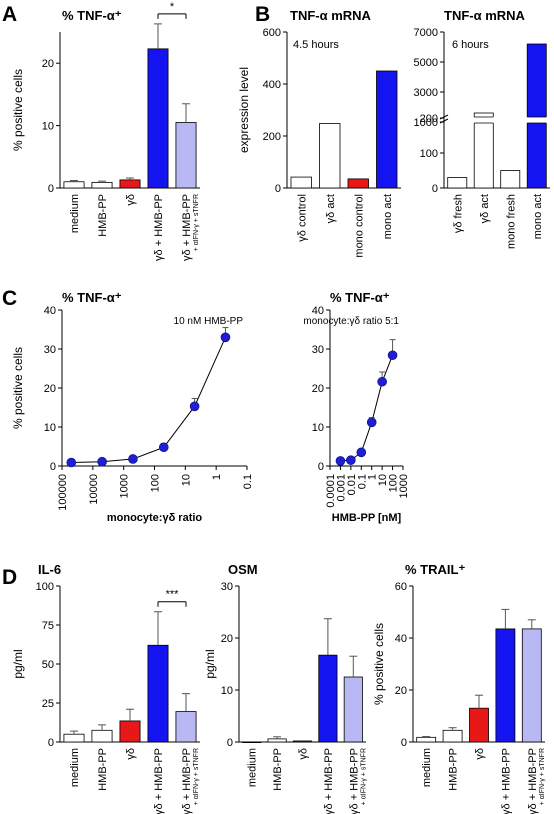  What do you see at coordinates (383, 480) in the screenshot?
I see `C2-x-tick-label: 10` at bounding box center [383, 480].